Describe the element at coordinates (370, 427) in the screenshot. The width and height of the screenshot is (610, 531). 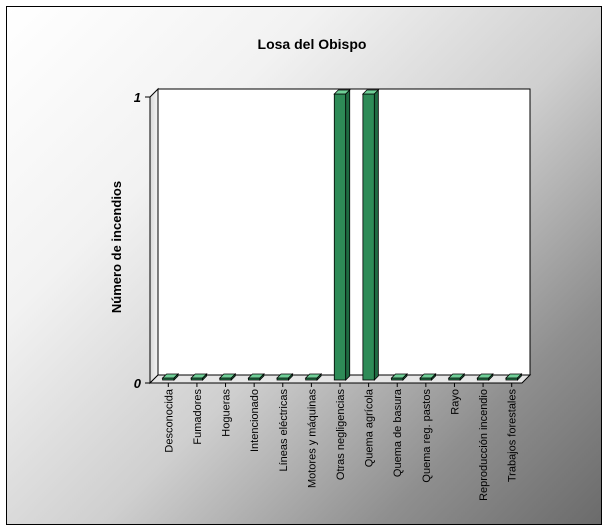
I see `x-tick-label: Quema agrícola` at that location.